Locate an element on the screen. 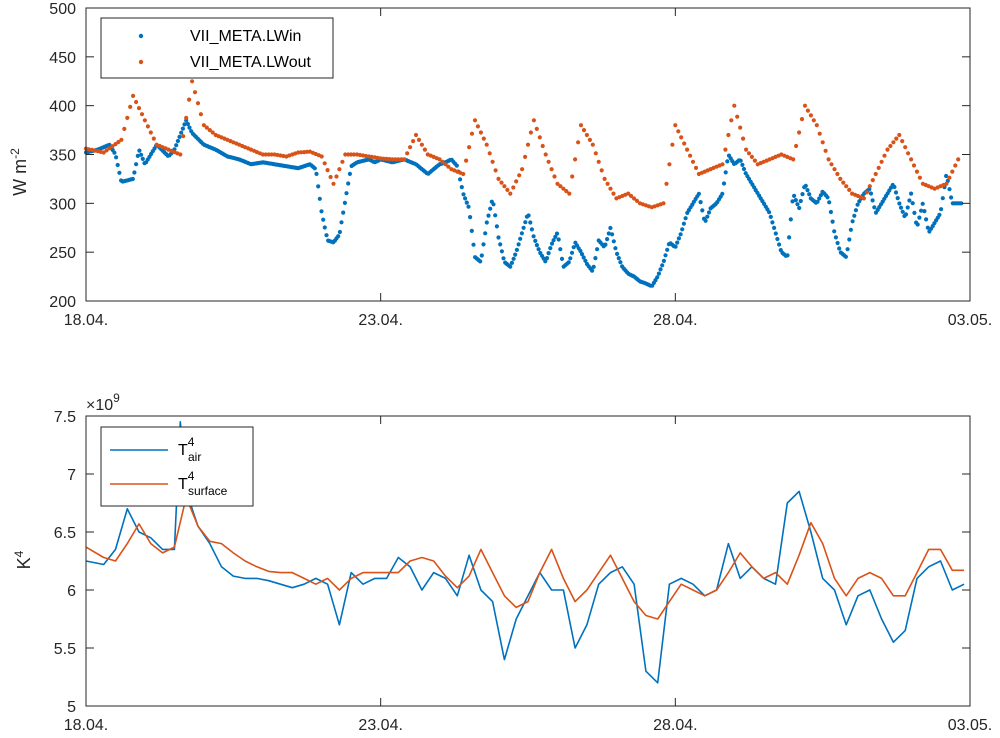 This screenshot has width=1000, height=738. legend-item-t-air: T4 air is located at coordinates (155, 449).